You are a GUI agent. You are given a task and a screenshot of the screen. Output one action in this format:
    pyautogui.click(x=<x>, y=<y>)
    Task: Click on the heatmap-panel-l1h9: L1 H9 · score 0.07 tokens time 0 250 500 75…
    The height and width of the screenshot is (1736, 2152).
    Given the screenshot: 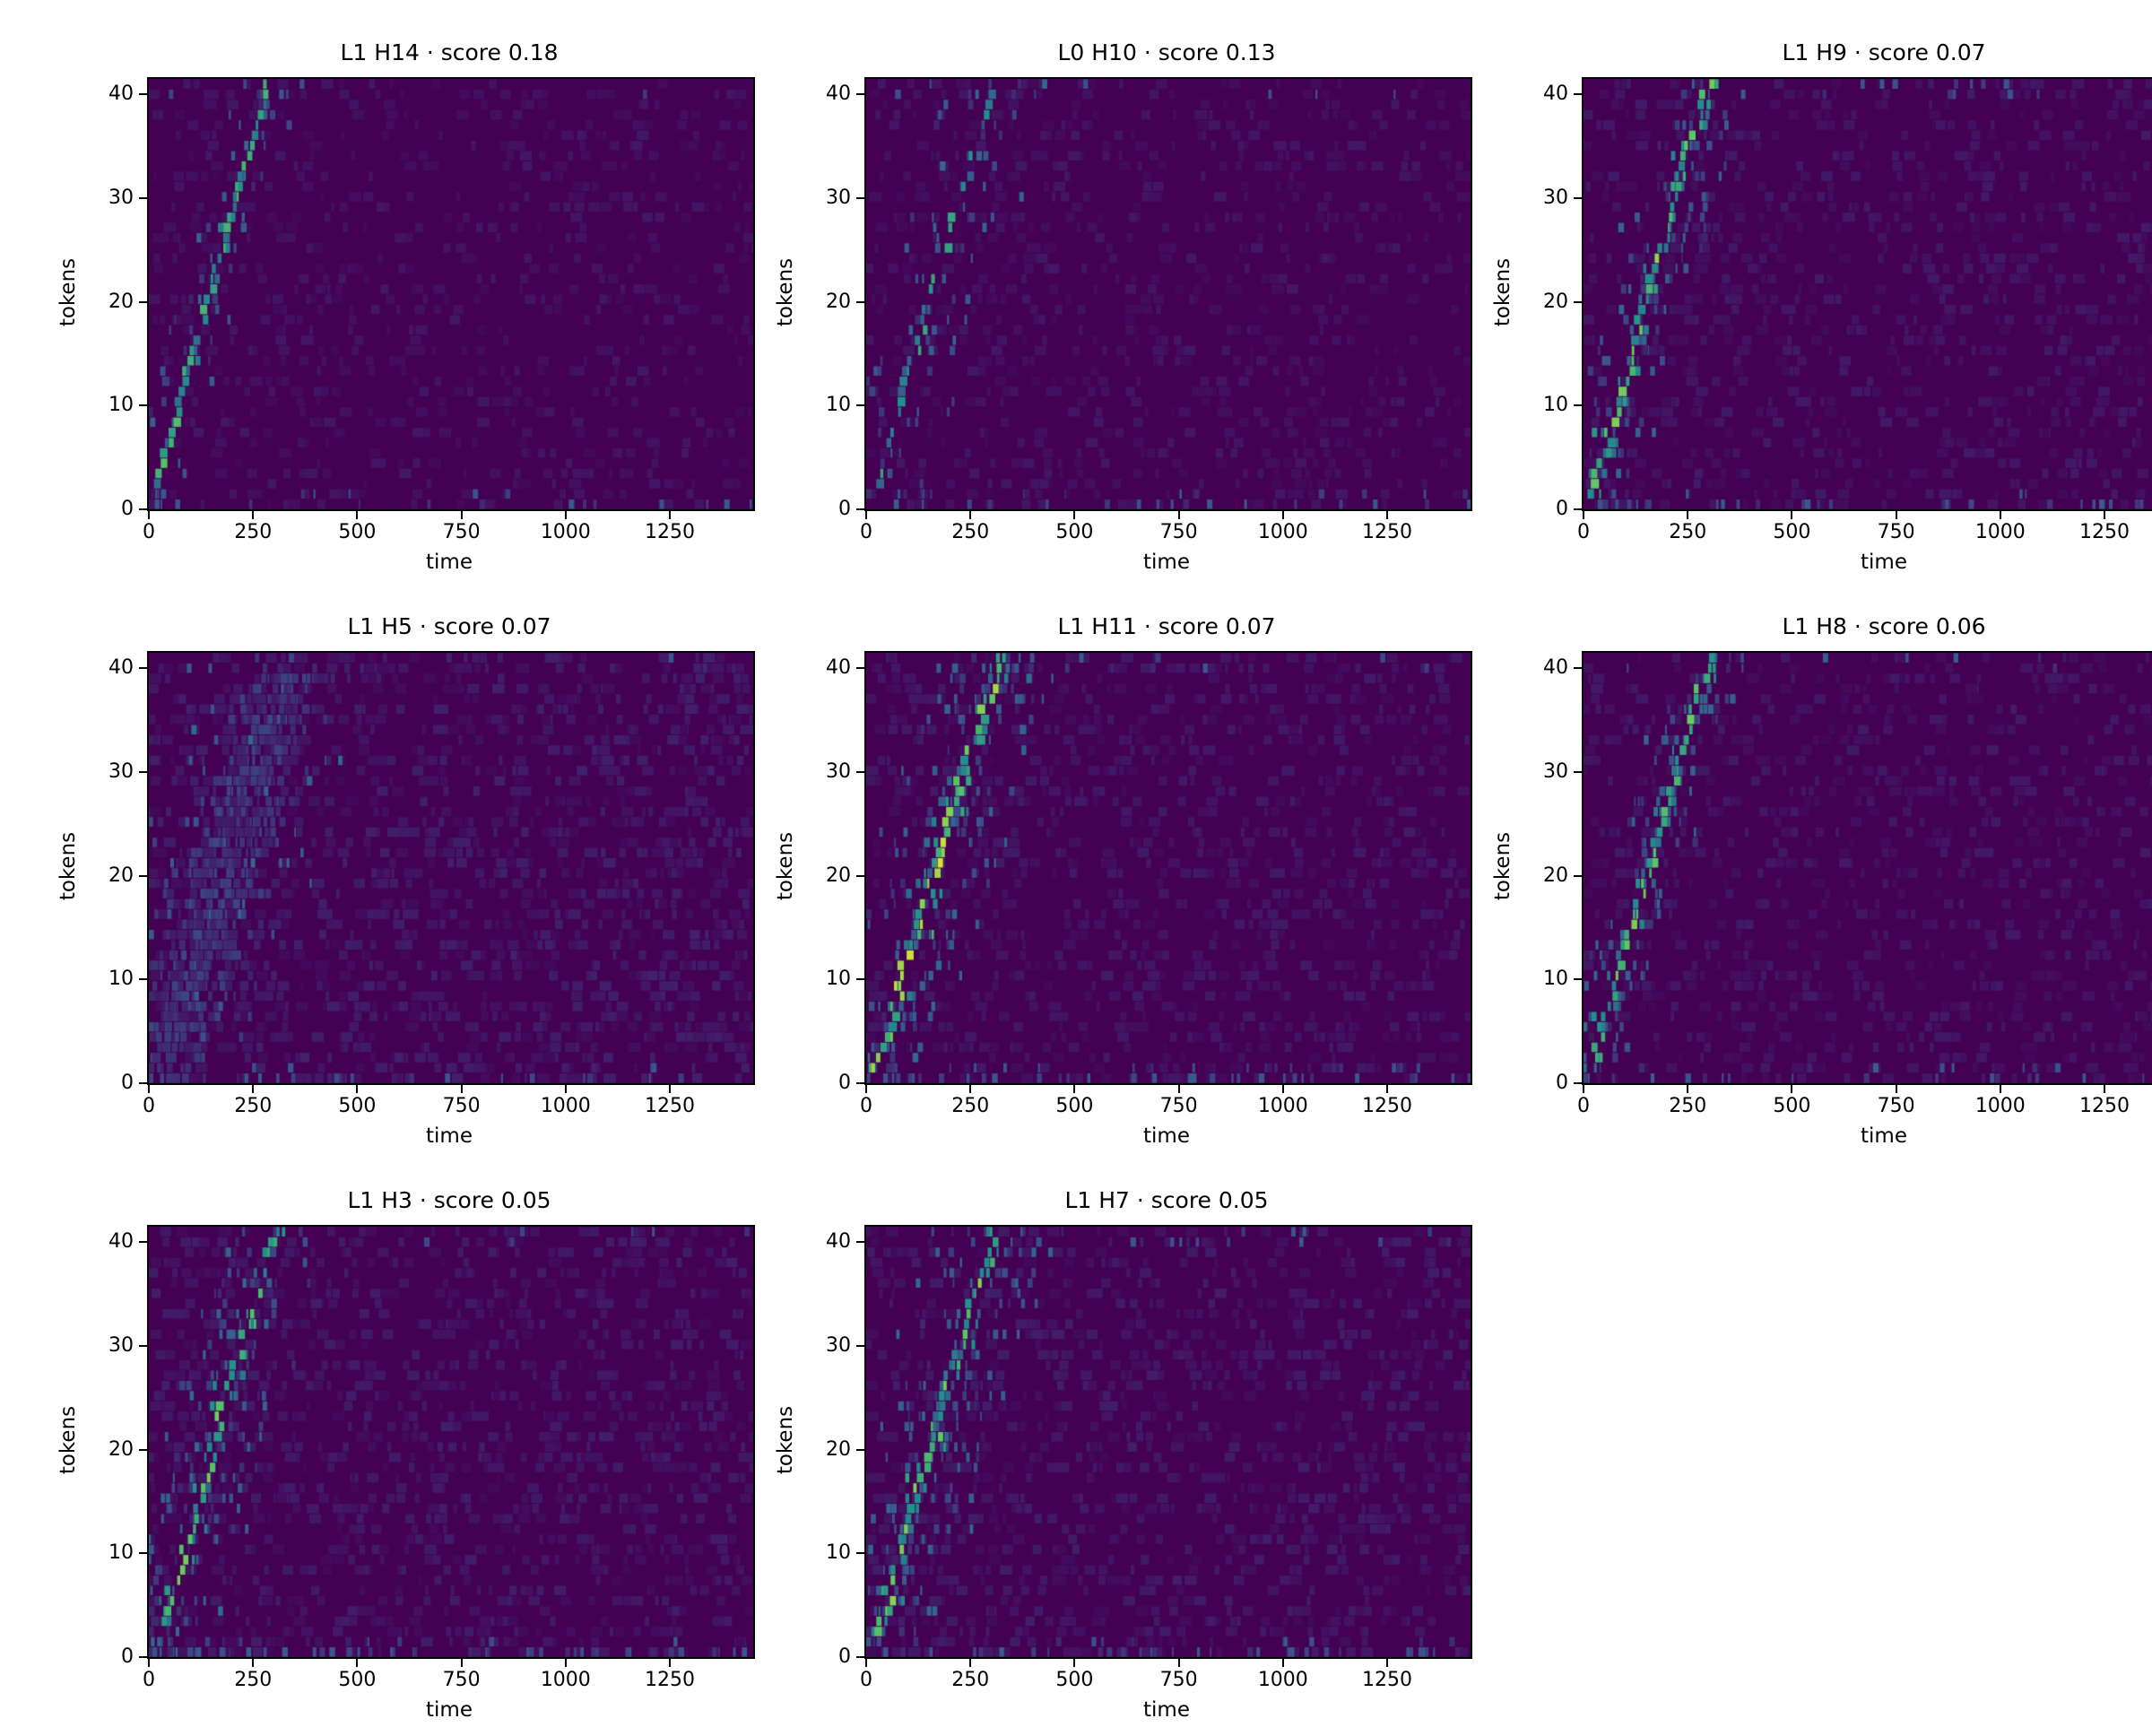 What is the action you would take?
    pyautogui.click(x=1811, y=301)
    